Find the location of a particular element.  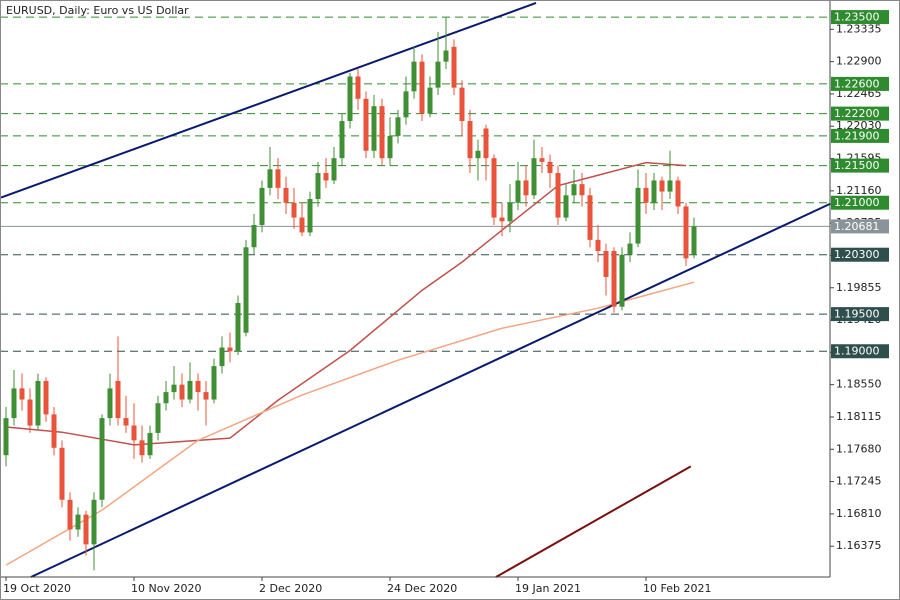

chart-title: EURUSD, Daily: Euro vs US Dollar is located at coordinates (97, 10).